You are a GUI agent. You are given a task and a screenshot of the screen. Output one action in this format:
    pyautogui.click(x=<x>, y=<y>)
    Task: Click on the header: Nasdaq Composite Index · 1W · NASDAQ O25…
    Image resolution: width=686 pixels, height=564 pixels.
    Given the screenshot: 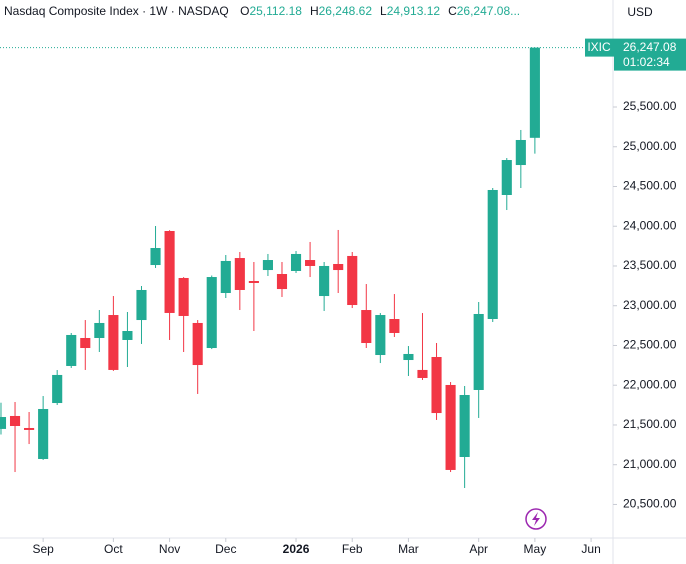 What is the action you would take?
    pyautogui.click(x=262, y=11)
    